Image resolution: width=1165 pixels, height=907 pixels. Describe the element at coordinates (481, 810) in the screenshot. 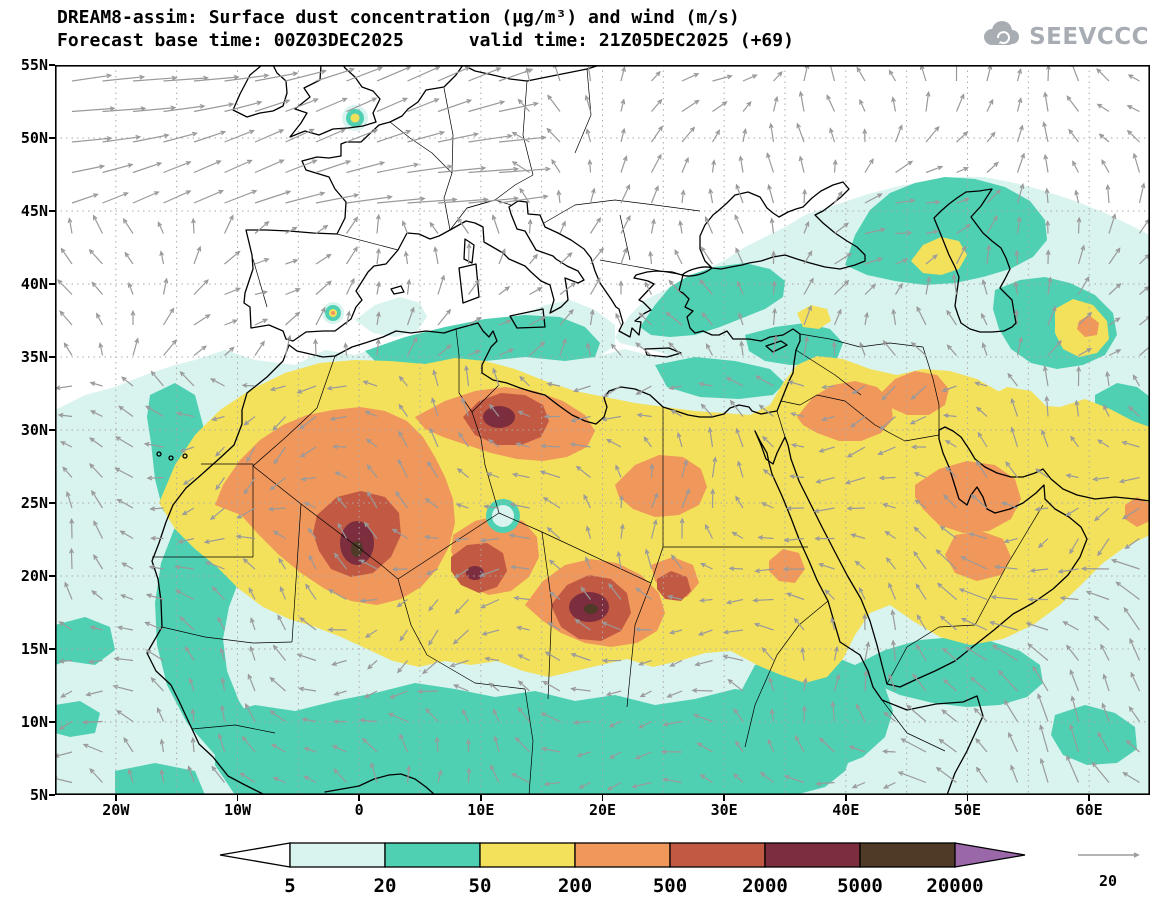

I see `lon-tick-label: 10E` at that location.